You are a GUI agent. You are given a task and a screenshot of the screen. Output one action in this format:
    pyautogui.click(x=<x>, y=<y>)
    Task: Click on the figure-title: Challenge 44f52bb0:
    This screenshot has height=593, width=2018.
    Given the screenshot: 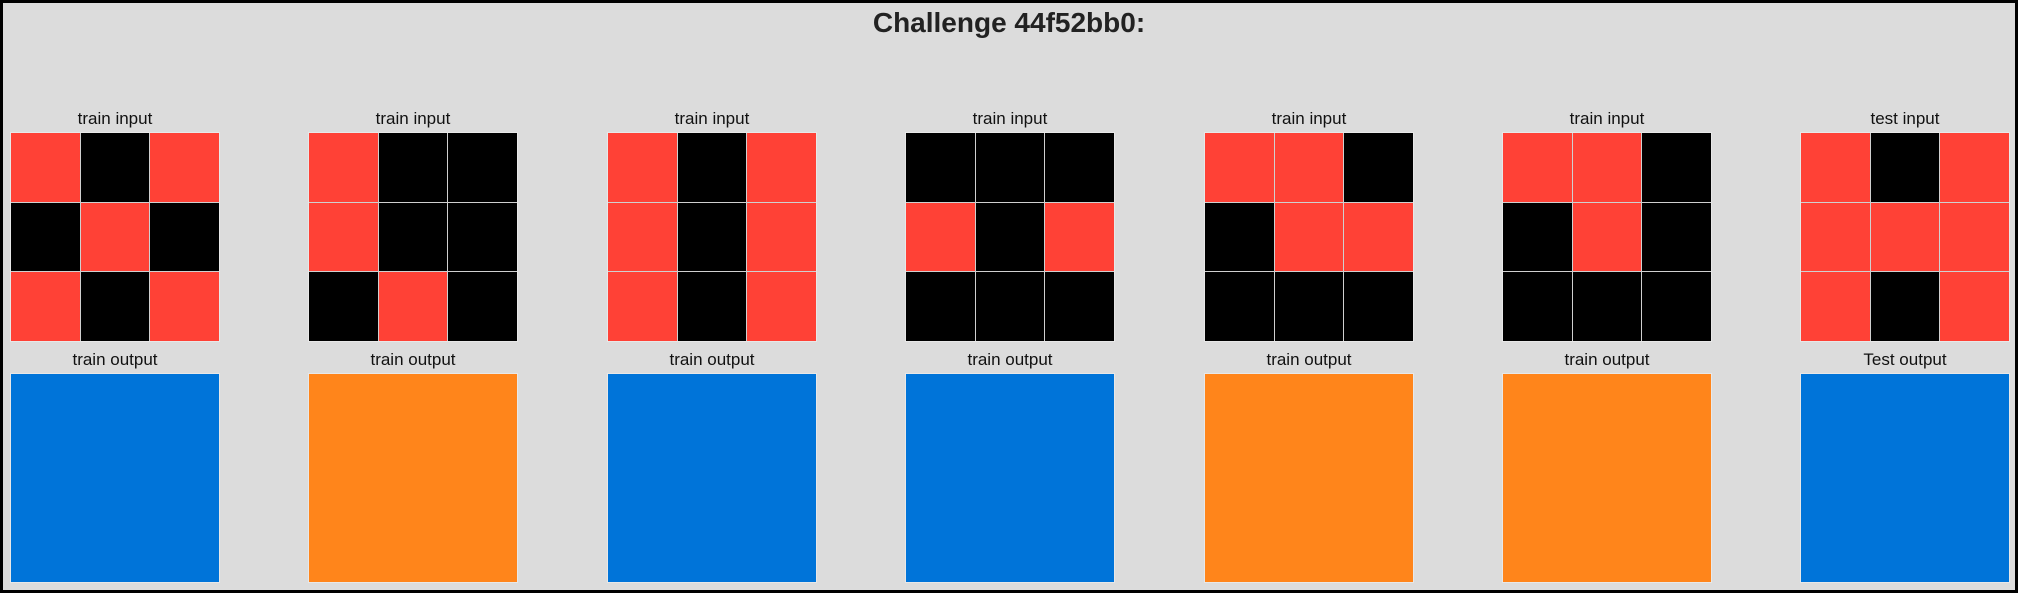 What is the action you would take?
    pyautogui.click(x=1009, y=22)
    